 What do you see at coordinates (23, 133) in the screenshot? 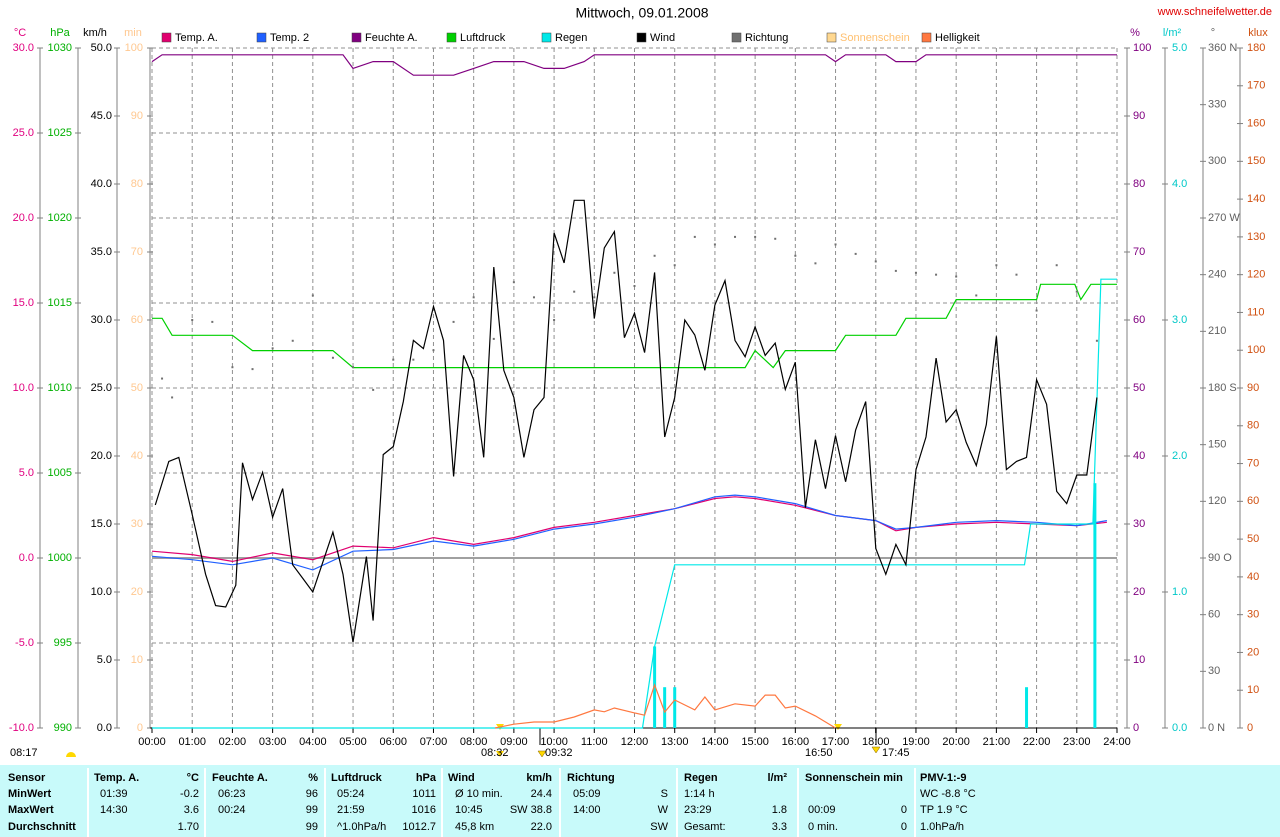
I see `y-tick-label: 25.0` at bounding box center [23, 133].